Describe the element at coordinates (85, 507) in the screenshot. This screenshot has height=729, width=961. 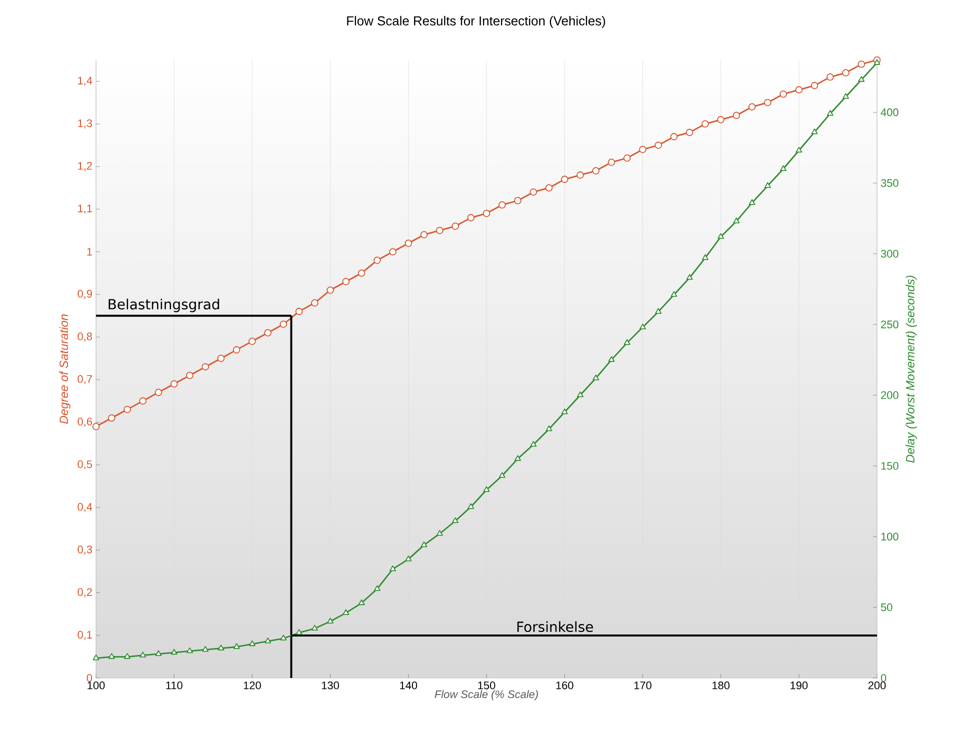
I see `y-tick-label: 0,4` at that location.